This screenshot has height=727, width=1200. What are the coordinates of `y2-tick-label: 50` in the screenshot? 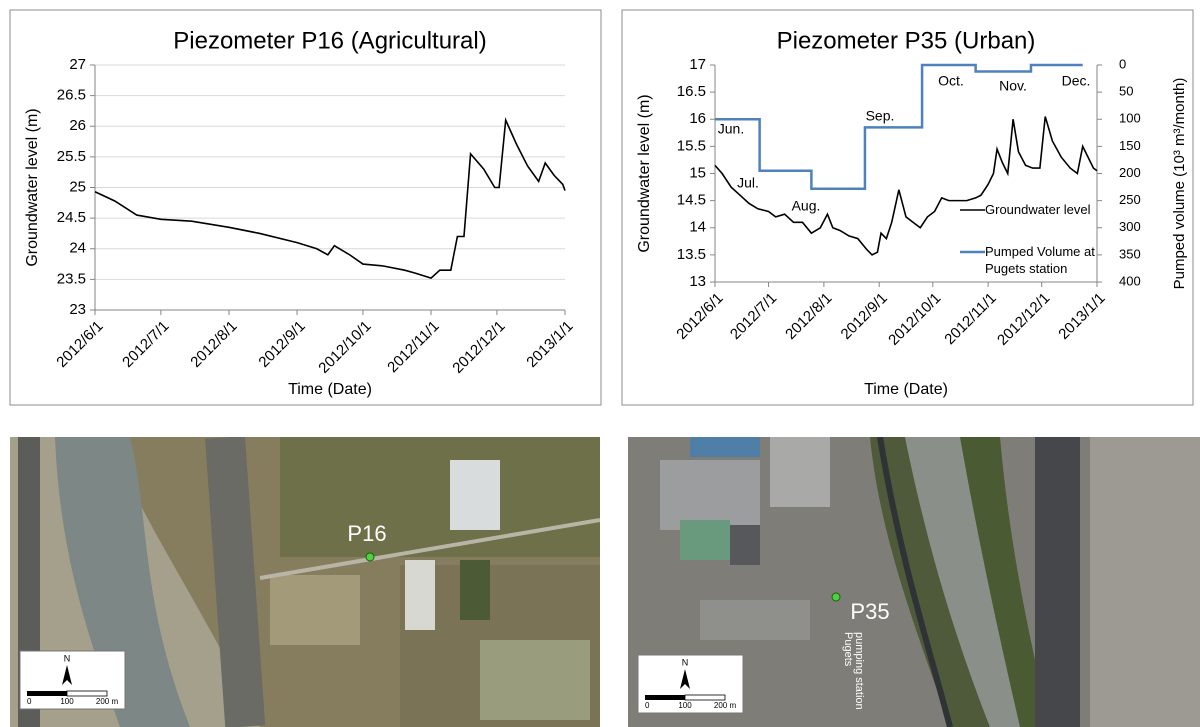 It's located at (1126, 91).